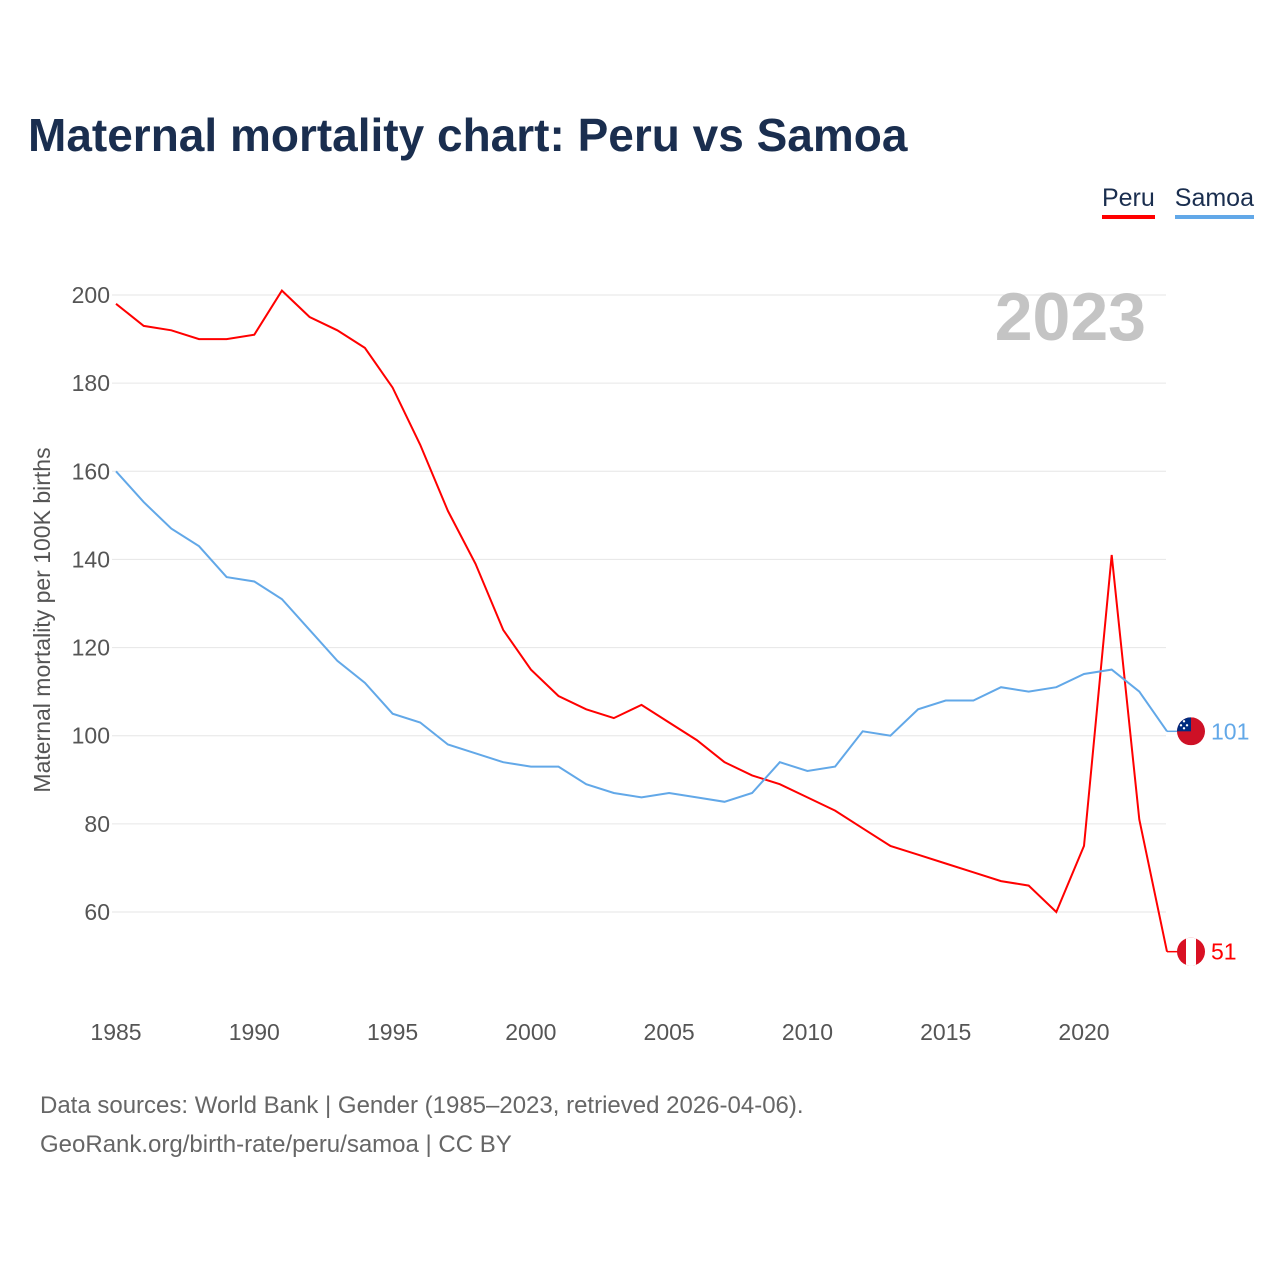 The height and width of the screenshot is (1280, 1280). What do you see at coordinates (1083, 1032) in the screenshot?
I see `x-tick-label: 2020` at bounding box center [1083, 1032].